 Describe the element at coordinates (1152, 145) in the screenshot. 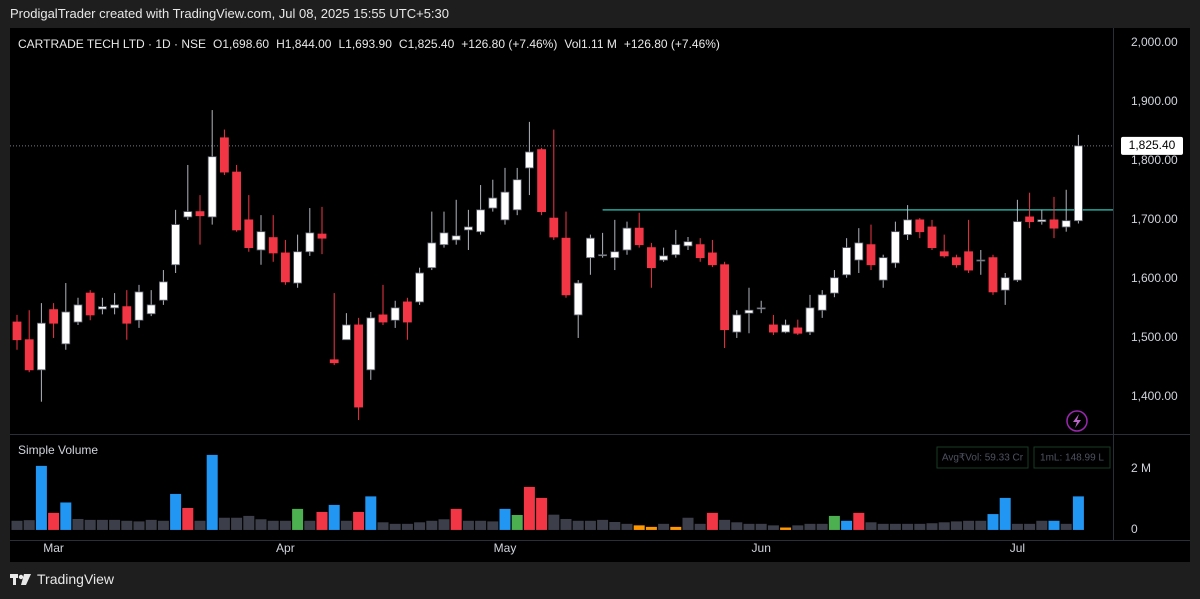

I see `last-price-label: 1,825.40` at that location.